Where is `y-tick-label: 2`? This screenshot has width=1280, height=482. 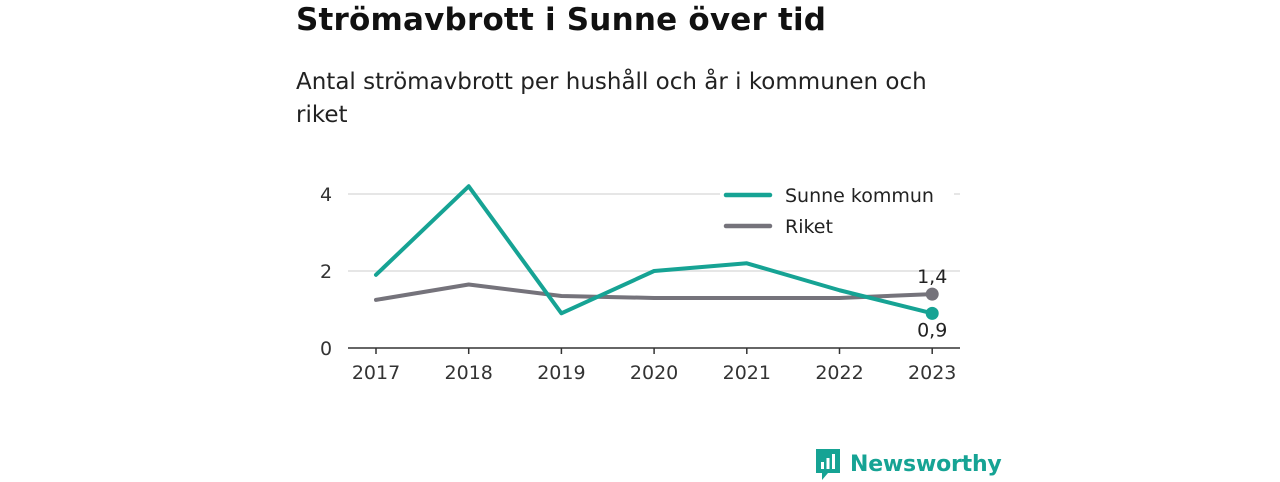 y-tick-label: 2 is located at coordinates (326, 272).